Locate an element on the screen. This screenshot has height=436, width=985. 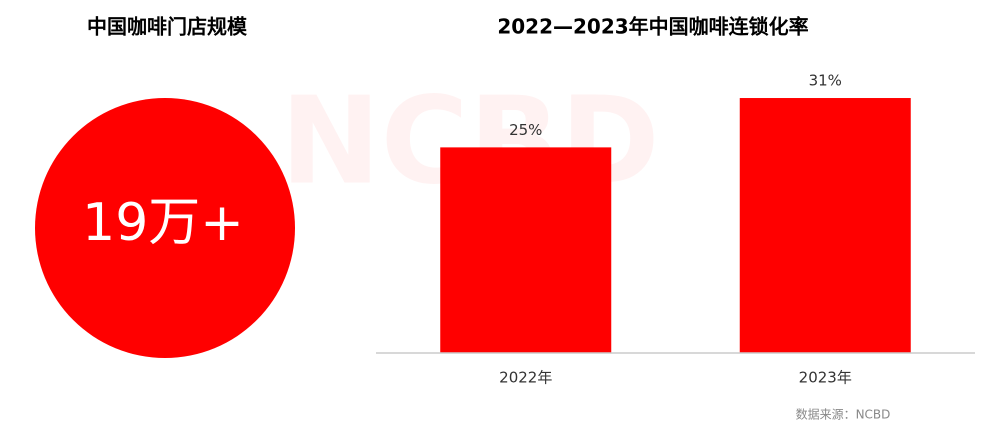
stat-text: 19万+ is located at coordinates (163, 223).